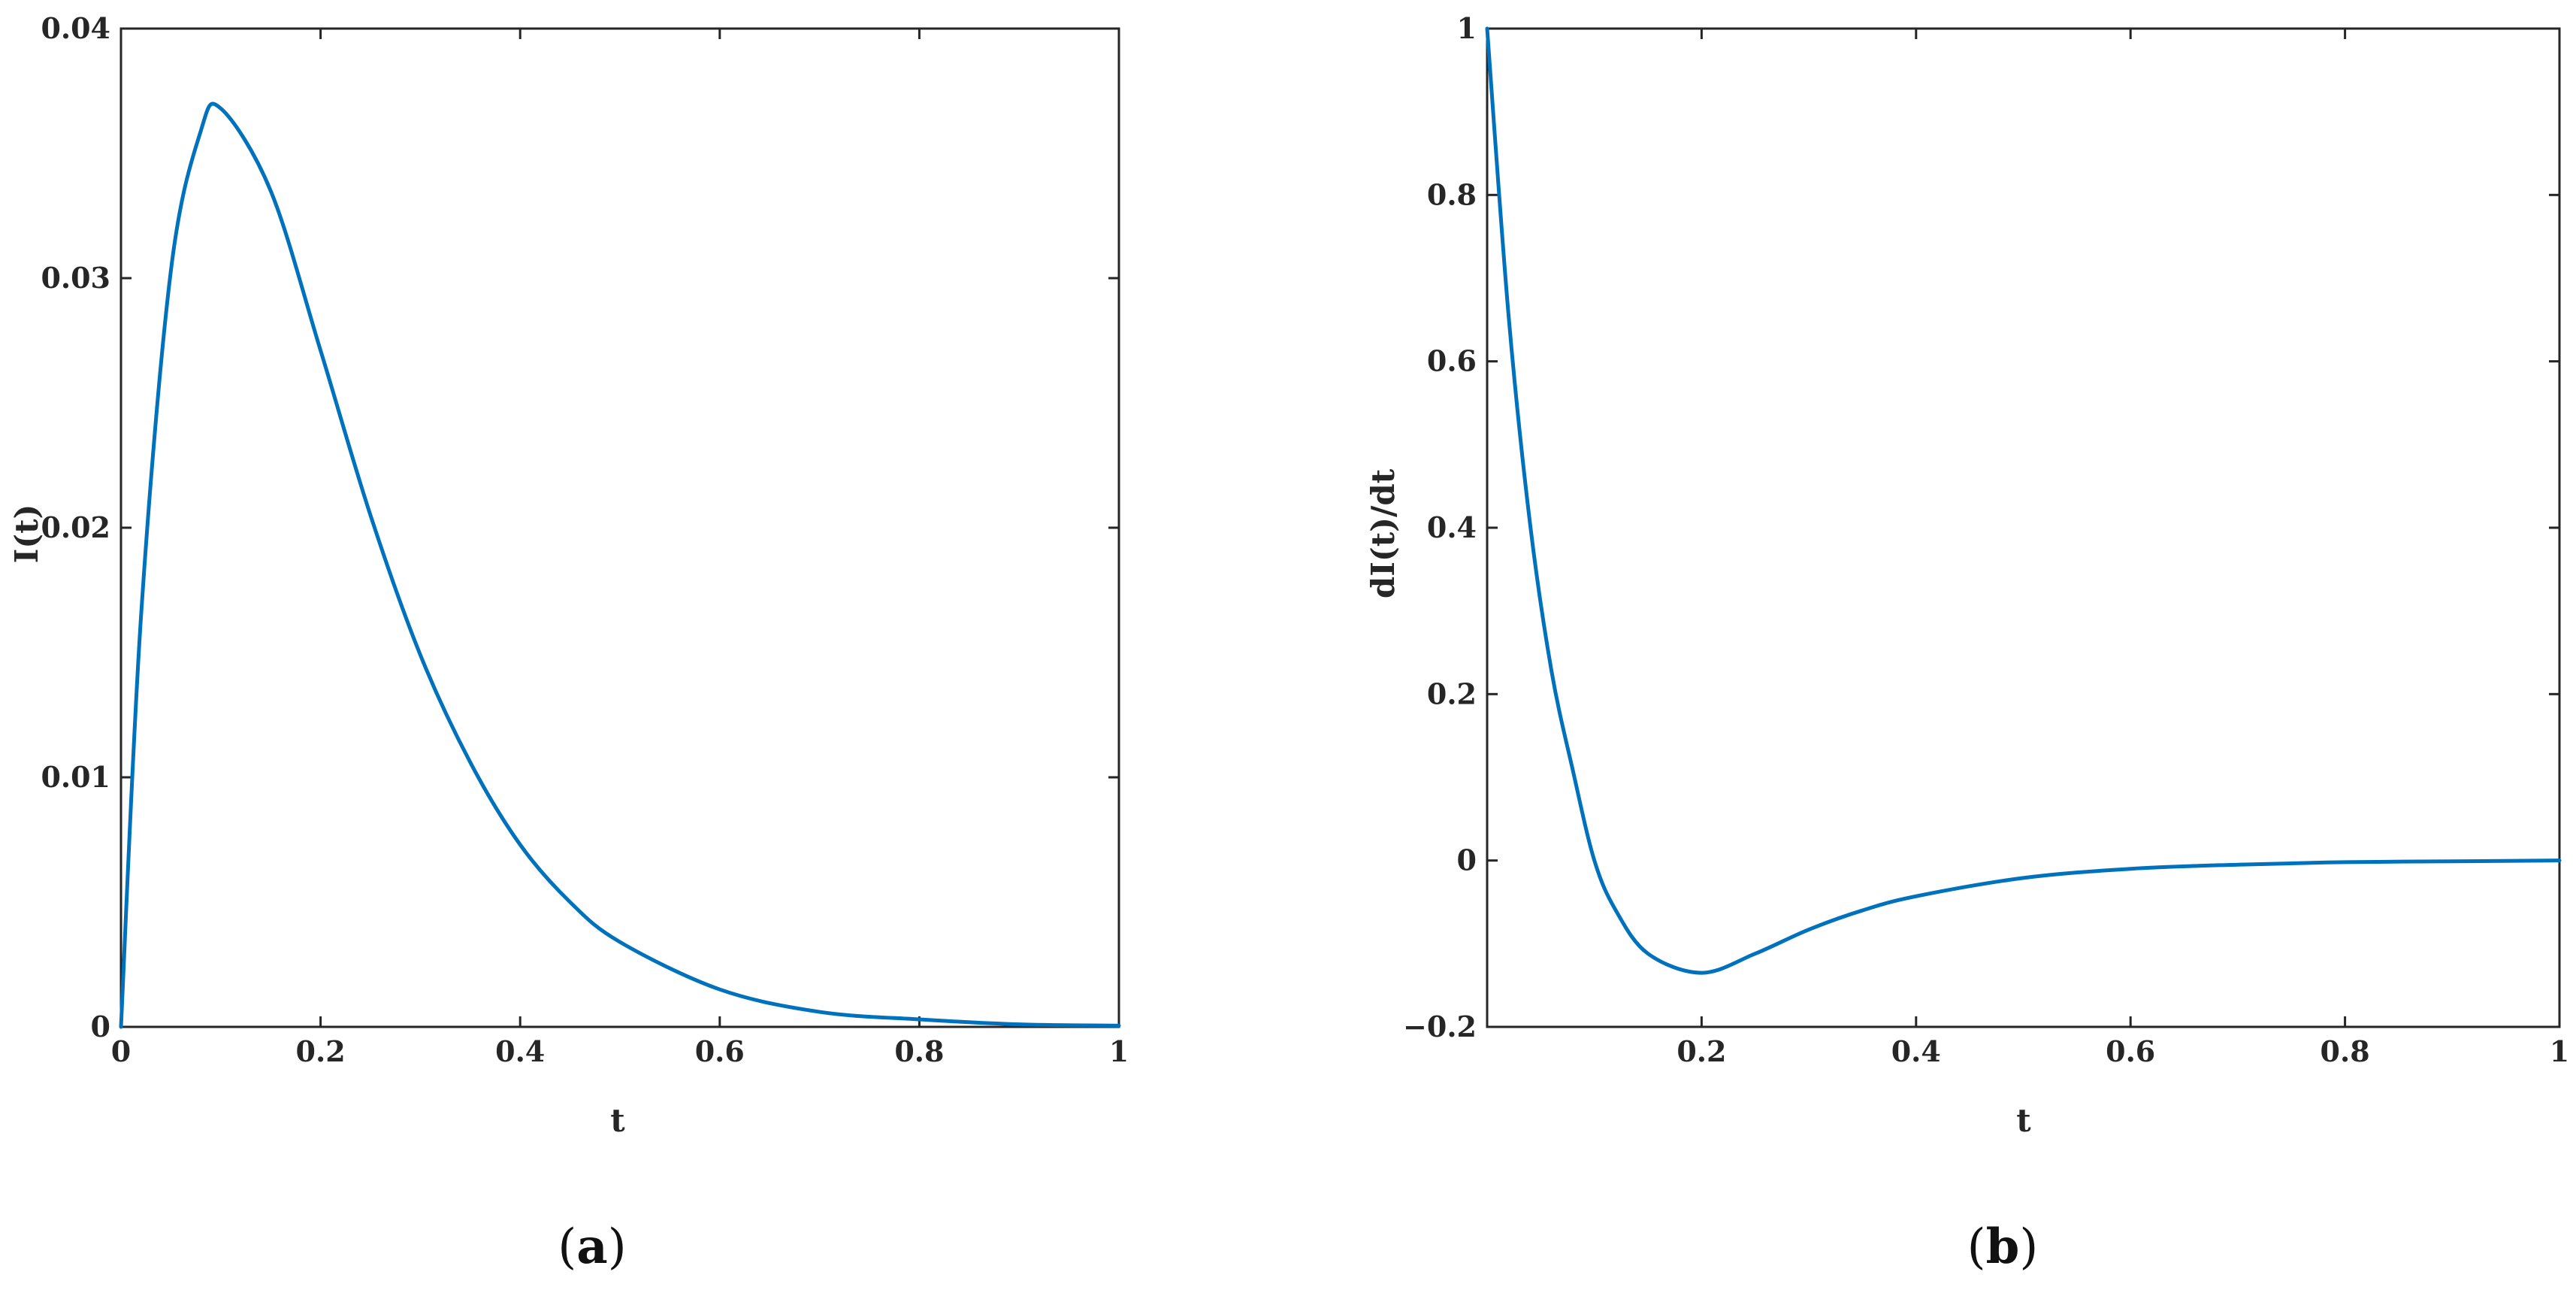  I want to click on y-tick-label-a: 0.04, so click(76, 28).